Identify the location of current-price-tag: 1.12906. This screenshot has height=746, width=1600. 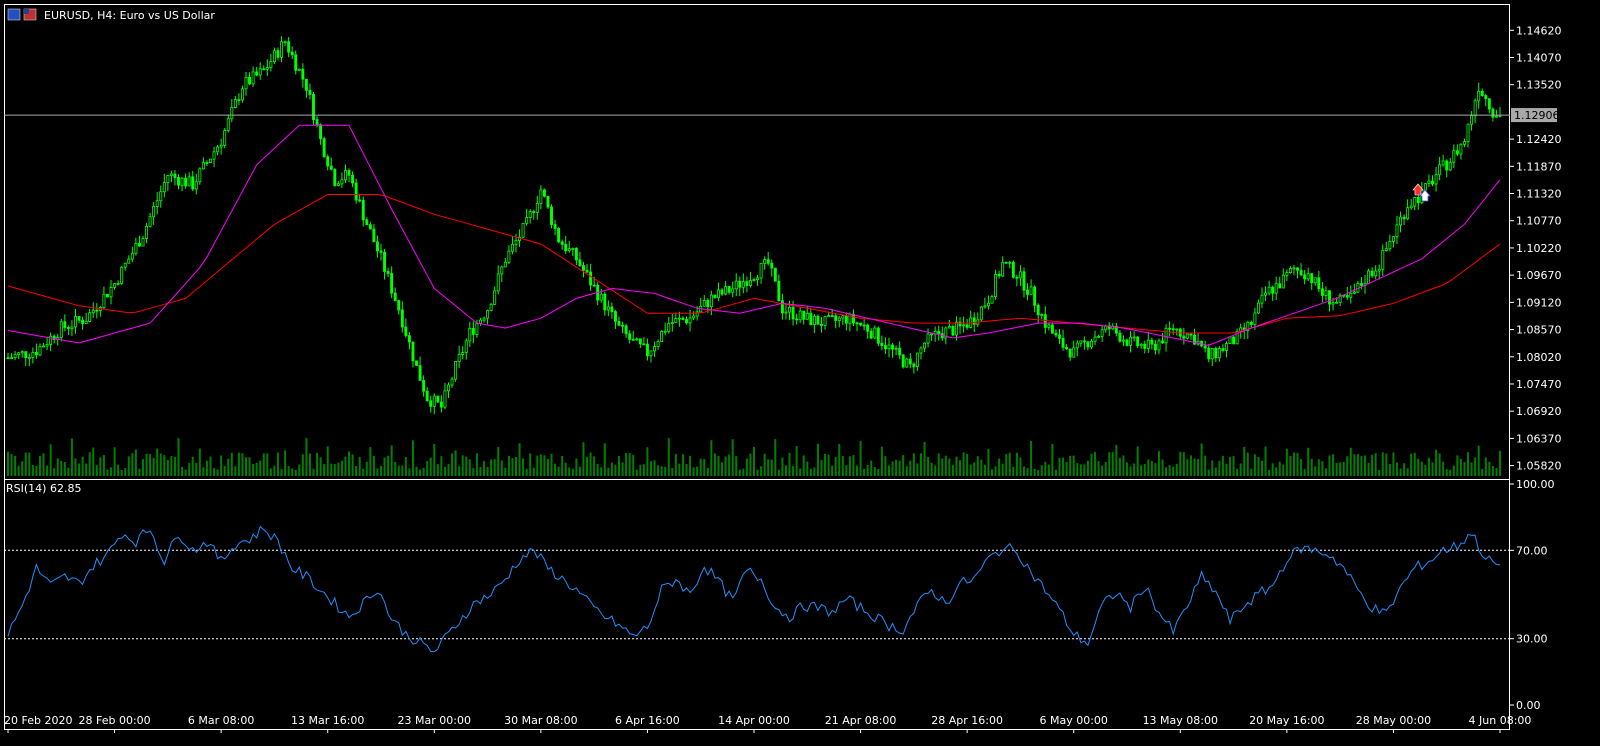
(1535, 115).